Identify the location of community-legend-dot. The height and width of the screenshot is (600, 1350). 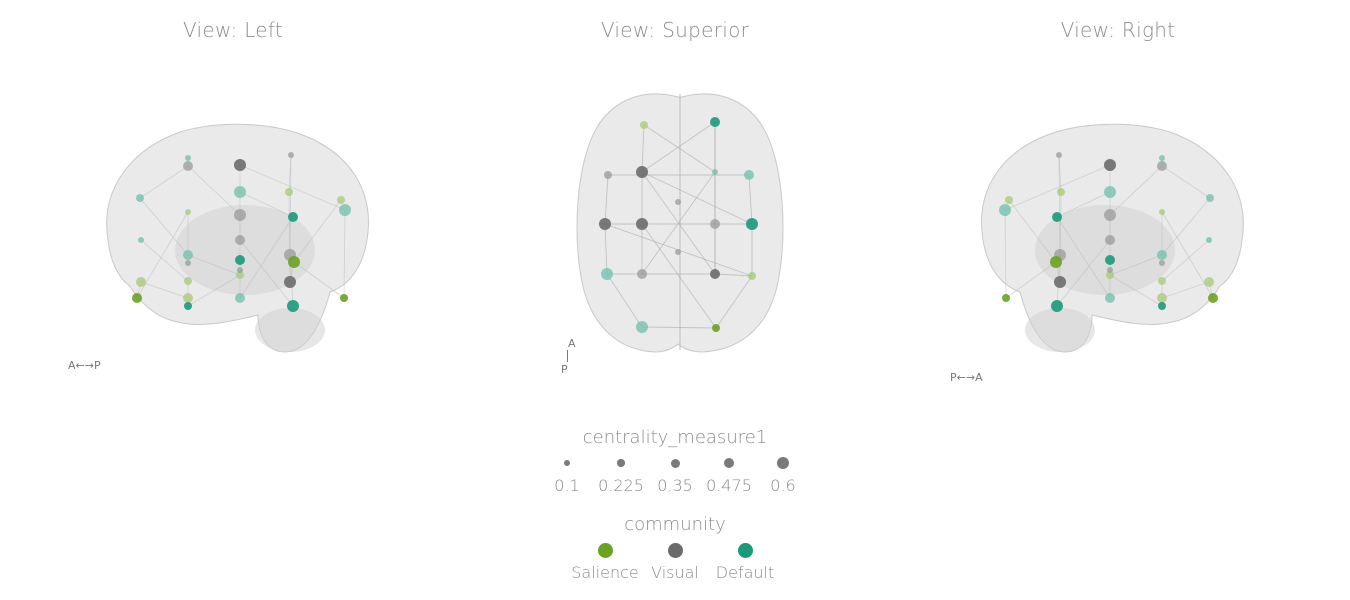
(675, 550).